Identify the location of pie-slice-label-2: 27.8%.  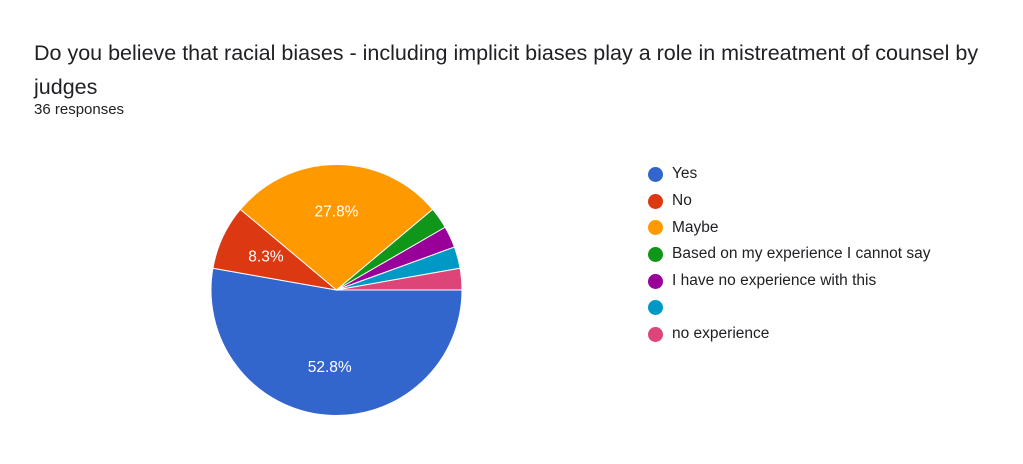
(337, 212).